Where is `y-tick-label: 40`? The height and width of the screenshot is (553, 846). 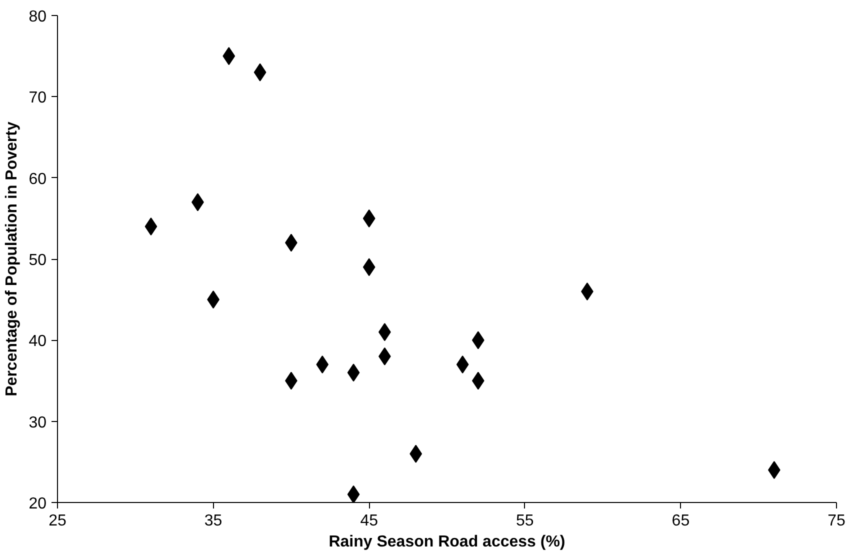
y-tick-label: 40 is located at coordinates (37, 341).